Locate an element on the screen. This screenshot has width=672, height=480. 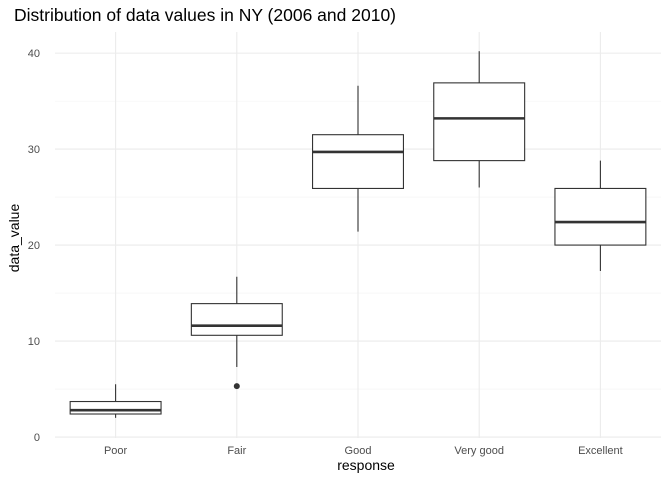
box-very-good is located at coordinates (479, 119).